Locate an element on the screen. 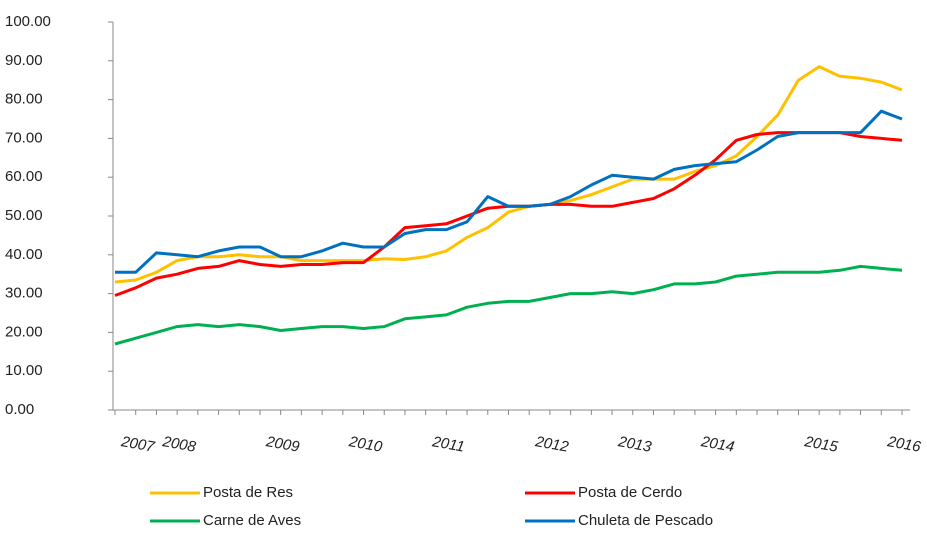 Image resolution: width=927 pixels, height=533 pixels. y-tick-label: 40.00 is located at coordinates (24, 254).